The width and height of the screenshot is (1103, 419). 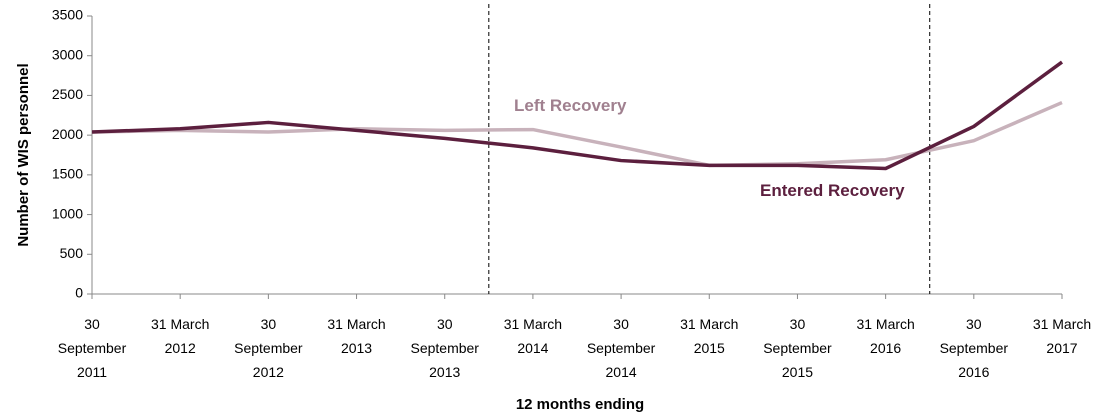 I want to click on y-tick-label: 500, so click(x=72, y=253).